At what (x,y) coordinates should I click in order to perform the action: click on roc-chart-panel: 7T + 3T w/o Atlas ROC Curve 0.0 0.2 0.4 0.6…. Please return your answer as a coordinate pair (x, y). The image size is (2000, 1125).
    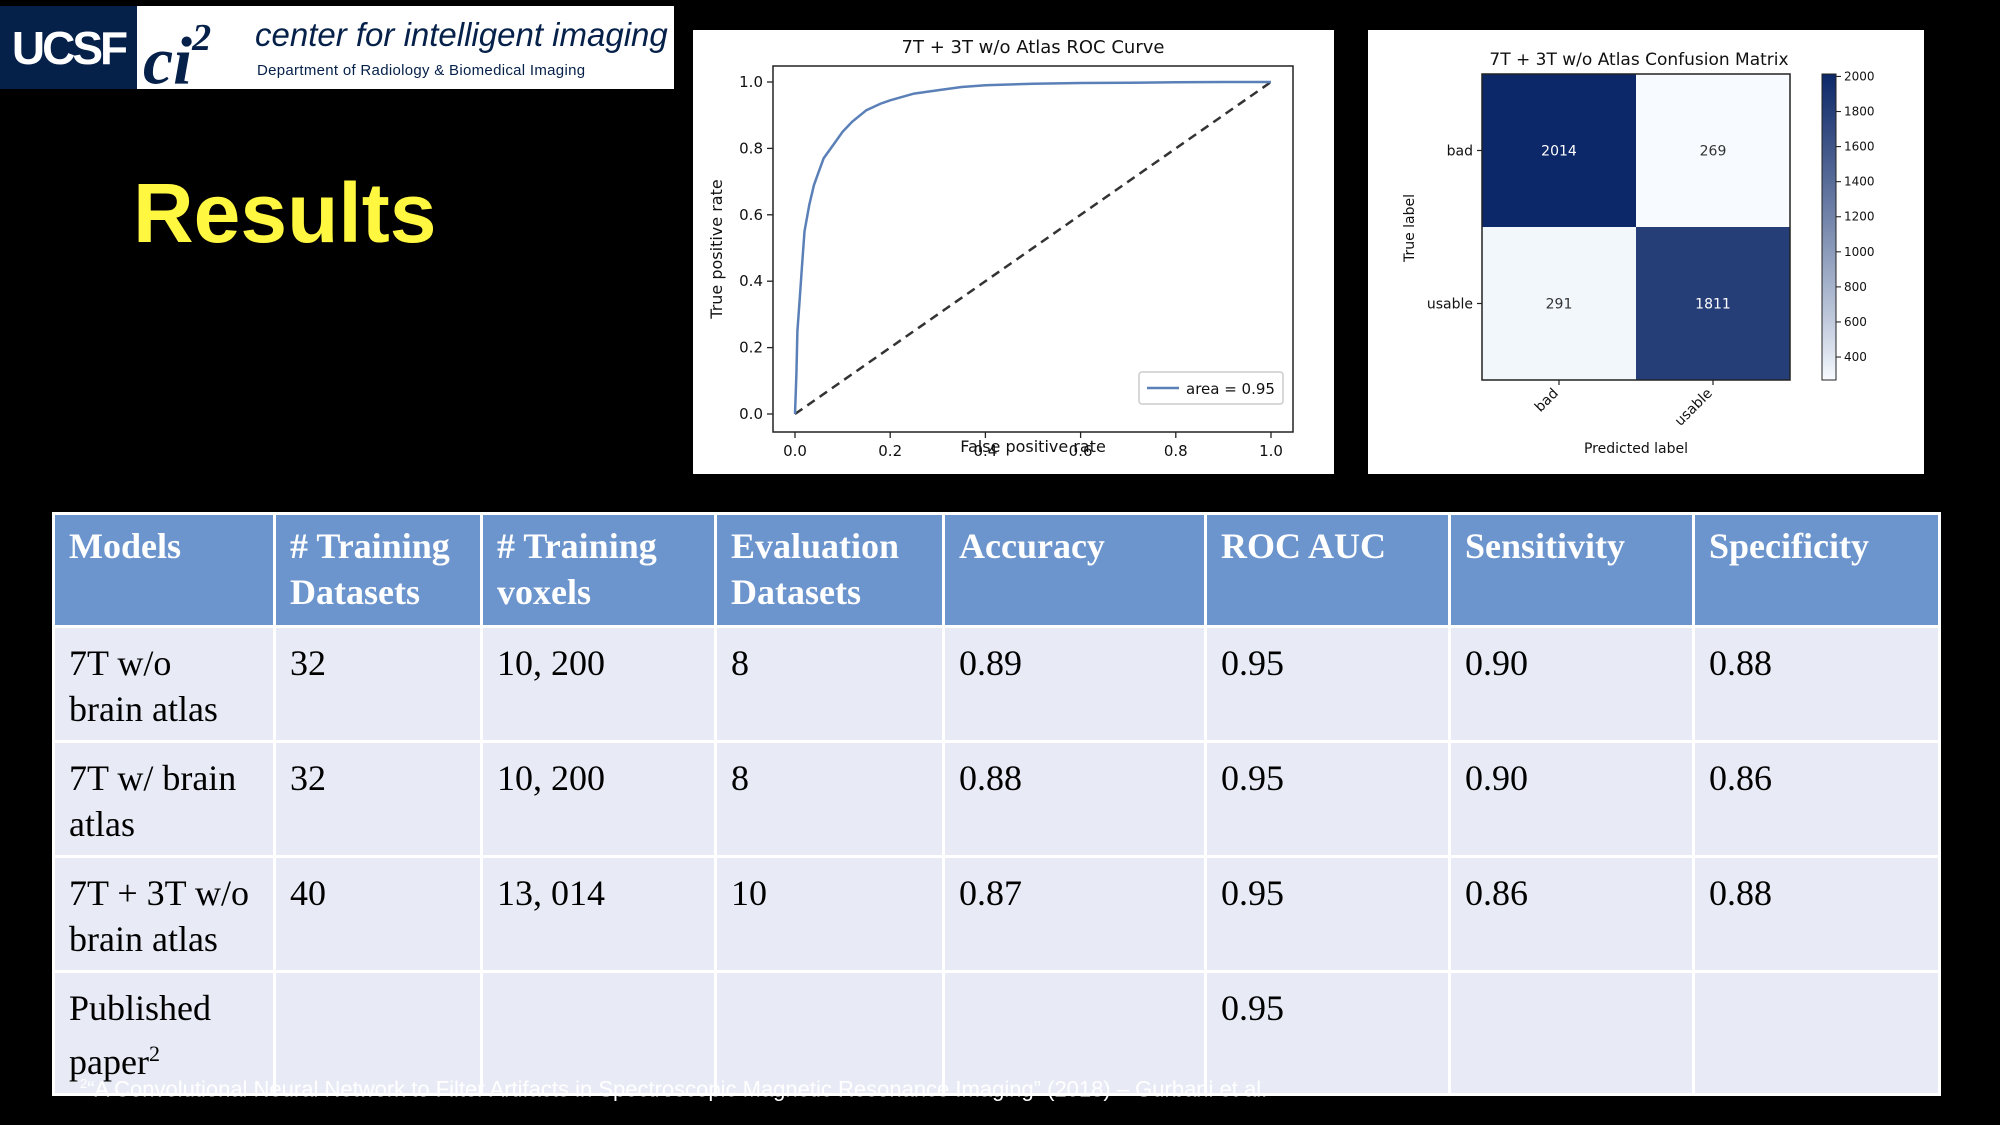
    Looking at the image, I should click on (1013, 252).